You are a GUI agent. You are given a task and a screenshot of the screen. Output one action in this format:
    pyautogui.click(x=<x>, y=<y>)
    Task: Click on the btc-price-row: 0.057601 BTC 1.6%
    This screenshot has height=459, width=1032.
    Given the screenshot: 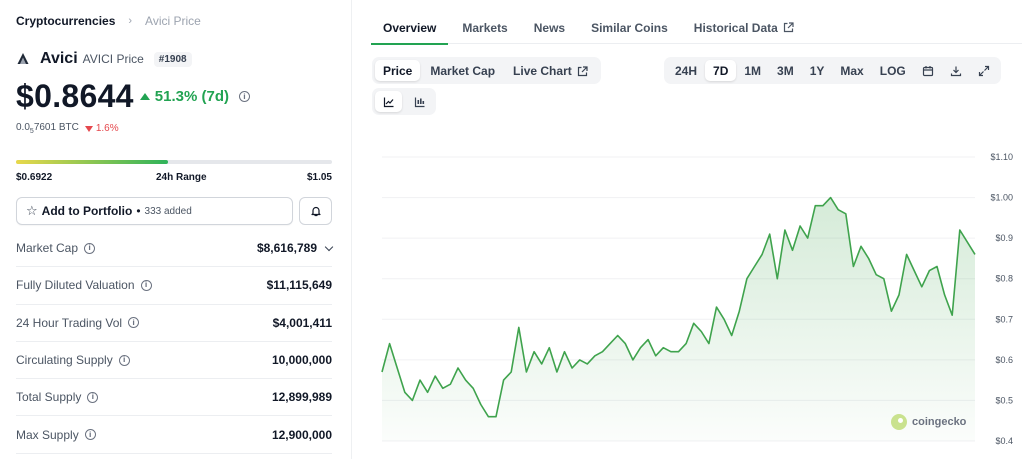 What is the action you would take?
    pyautogui.click(x=67, y=128)
    